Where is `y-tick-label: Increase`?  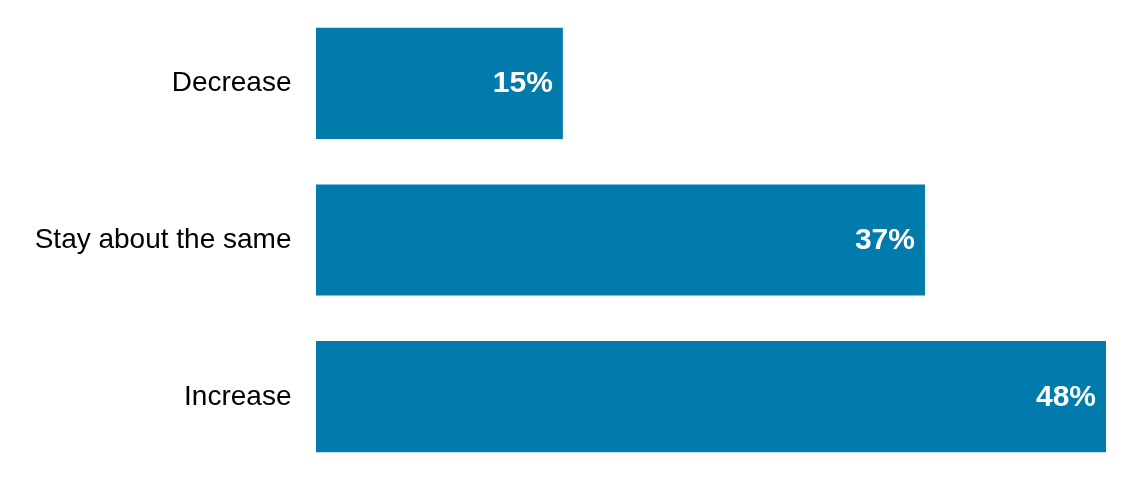
y-tick-label: Increase is located at coordinates (238, 395).